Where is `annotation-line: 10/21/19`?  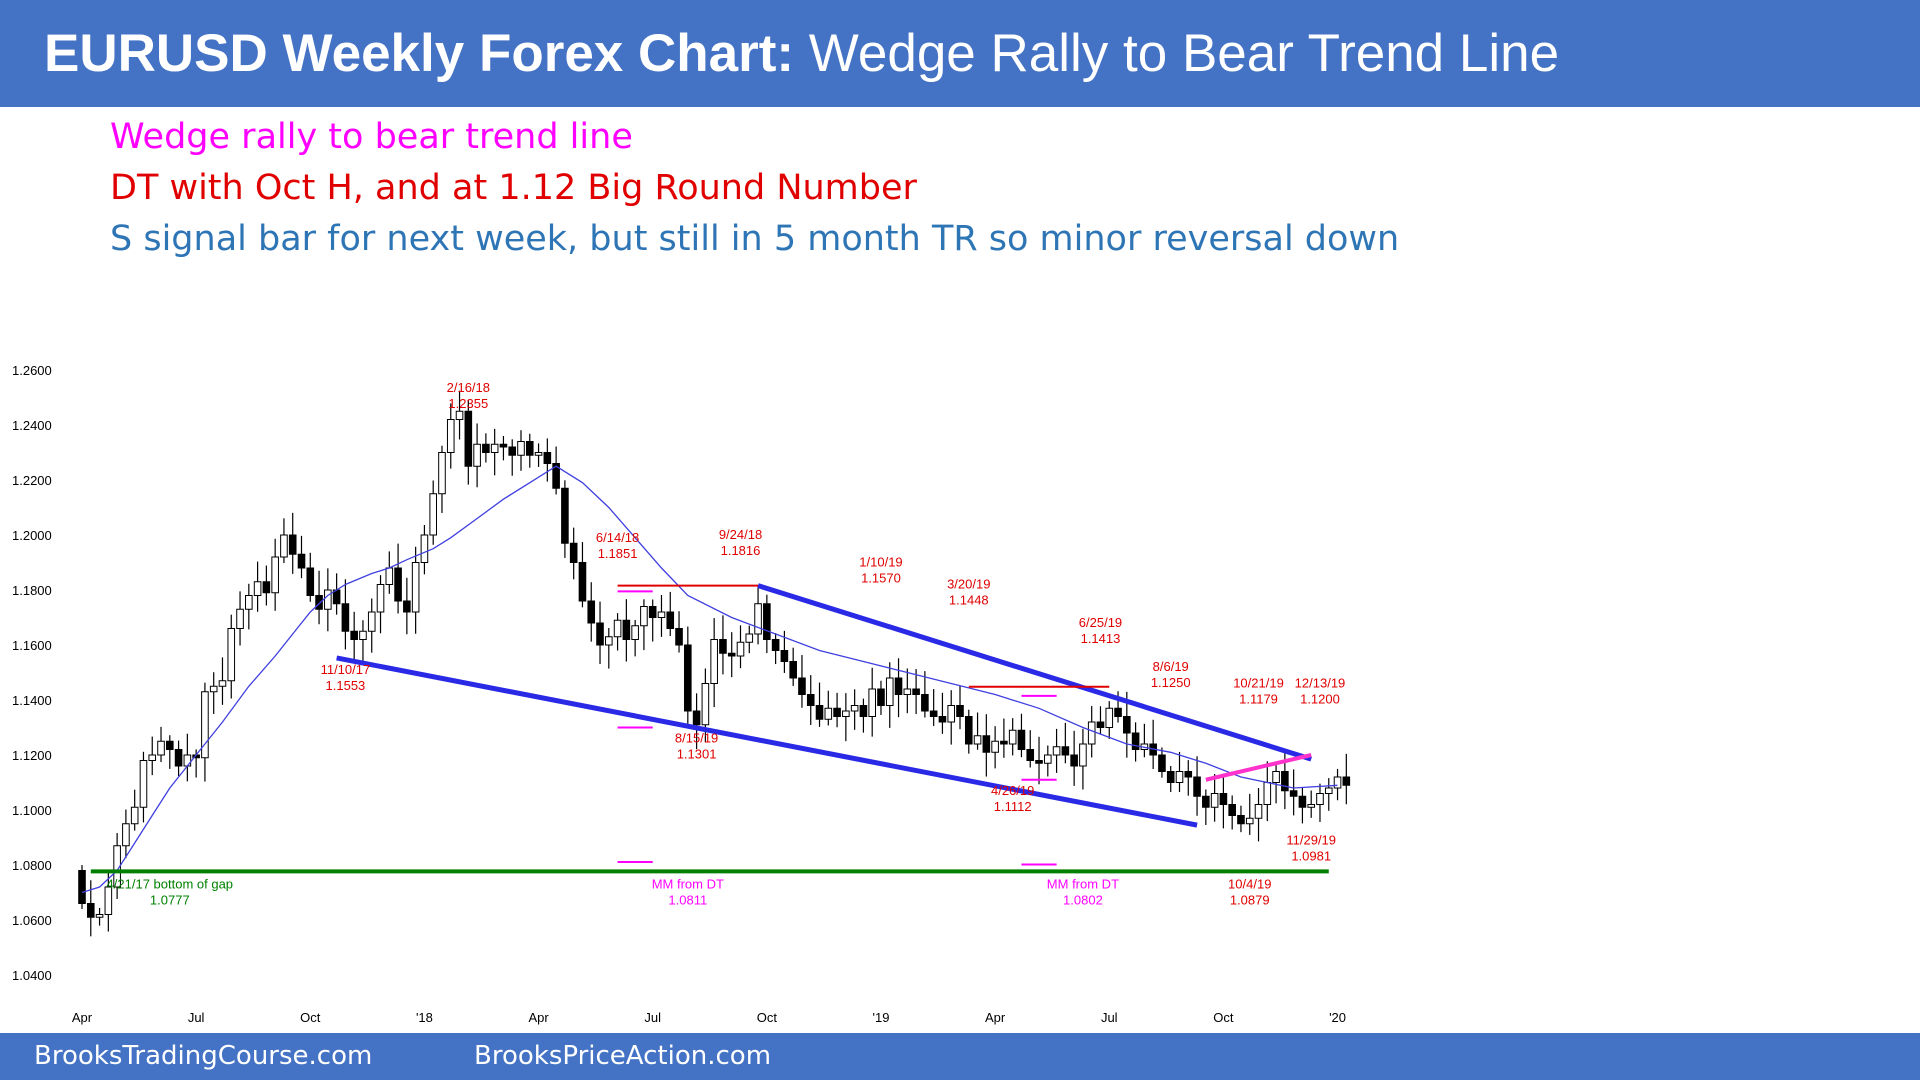 annotation-line: 10/21/19 is located at coordinates (1258, 683).